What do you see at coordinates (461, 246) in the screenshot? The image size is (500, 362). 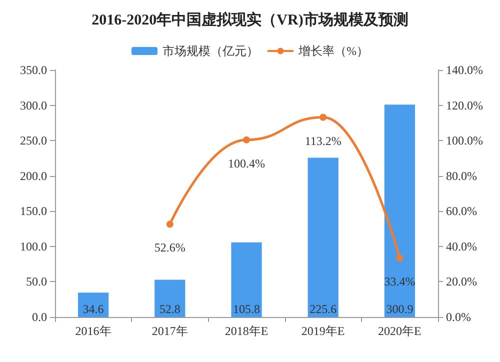 I see `y2-tick-label: 40.0%` at bounding box center [461, 246].